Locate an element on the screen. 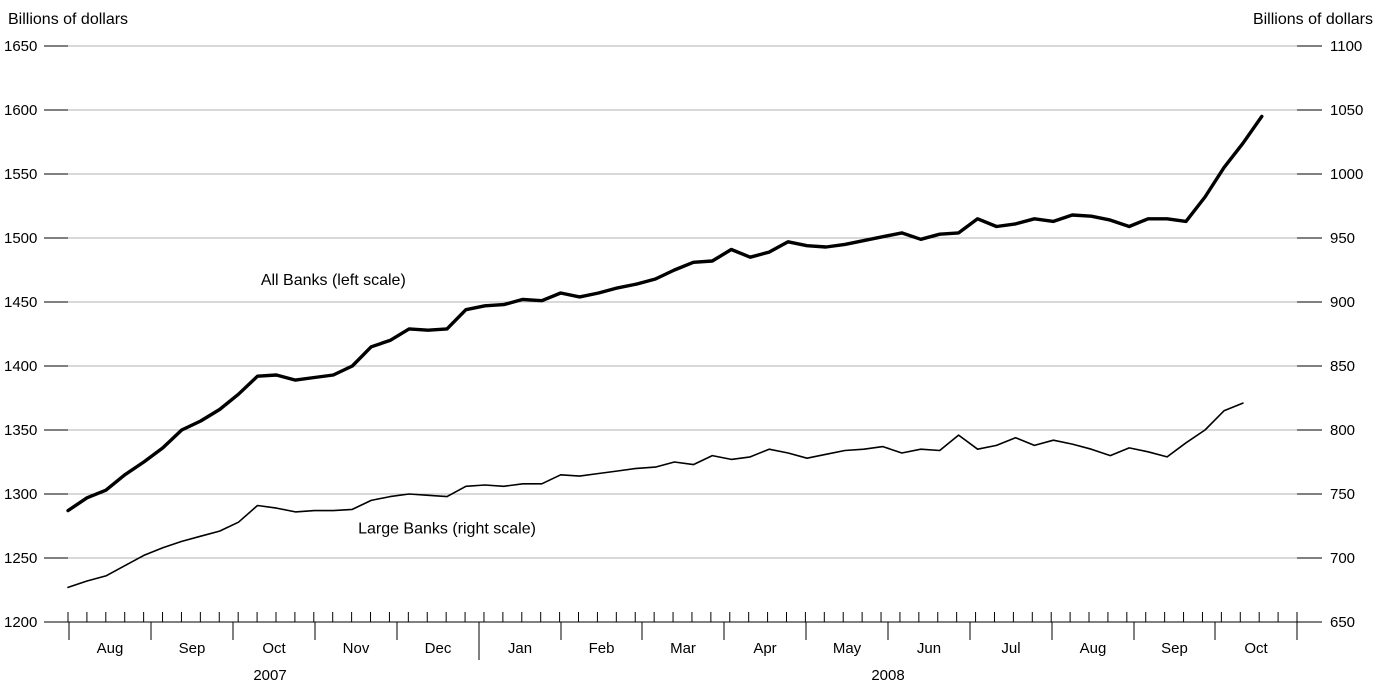 The image size is (1380, 685). left-tick-label: 1500 is located at coordinates (20, 238).